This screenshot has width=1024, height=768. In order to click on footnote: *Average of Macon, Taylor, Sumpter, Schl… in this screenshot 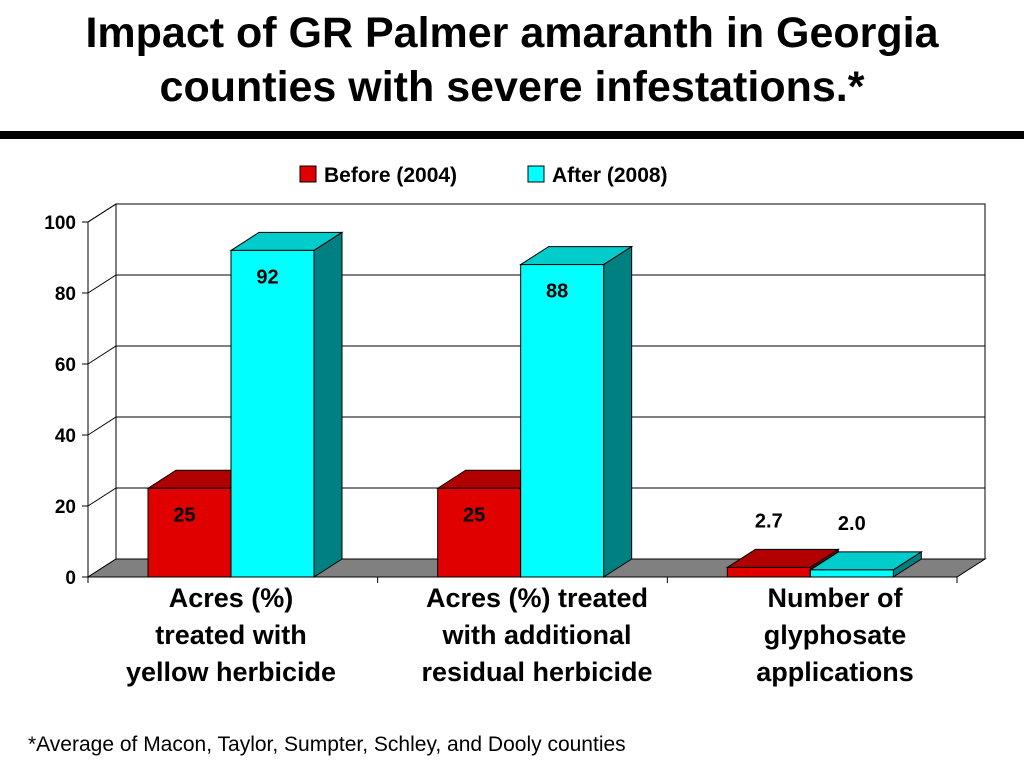, I will do `click(327, 744)`.